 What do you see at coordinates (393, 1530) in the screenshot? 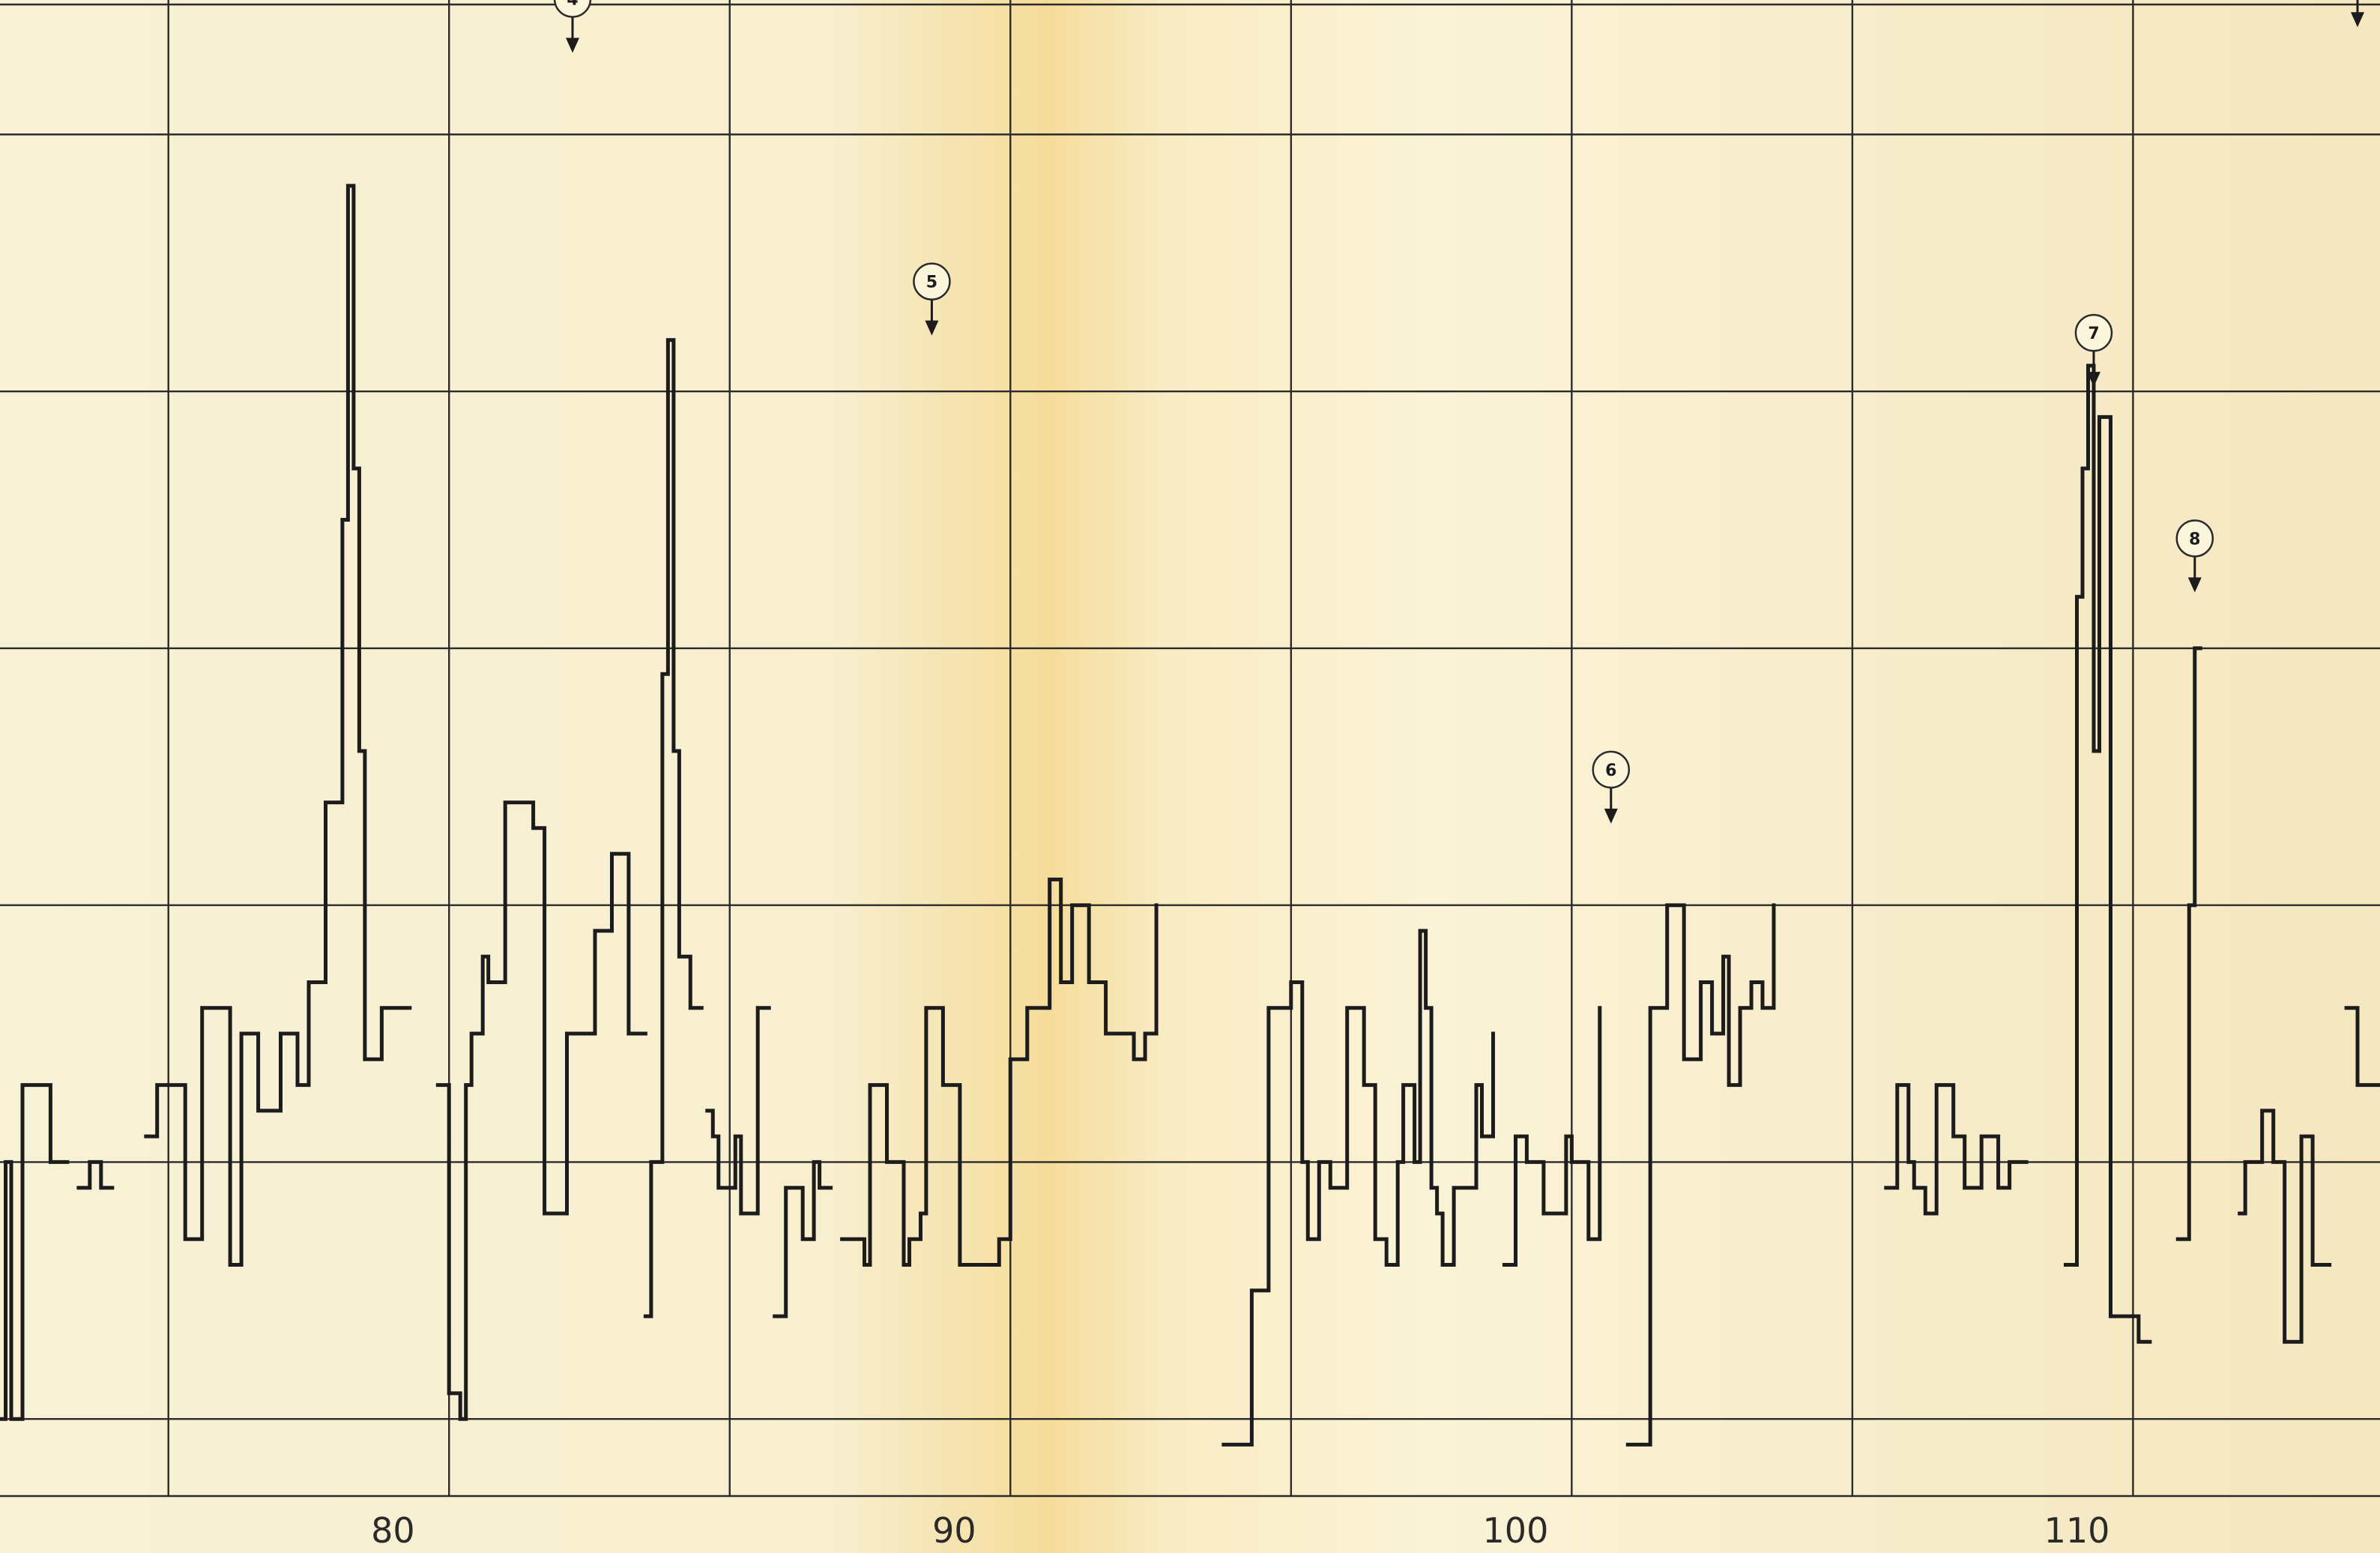
I see `x-tick-label: 80` at bounding box center [393, 1530].